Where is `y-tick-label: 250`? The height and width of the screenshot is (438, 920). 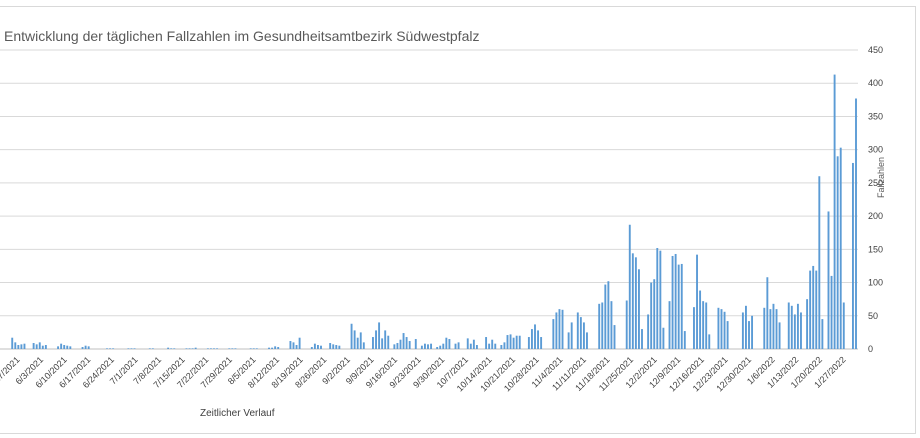 y-tick-label: 250 is located at coordinates (875, 183).